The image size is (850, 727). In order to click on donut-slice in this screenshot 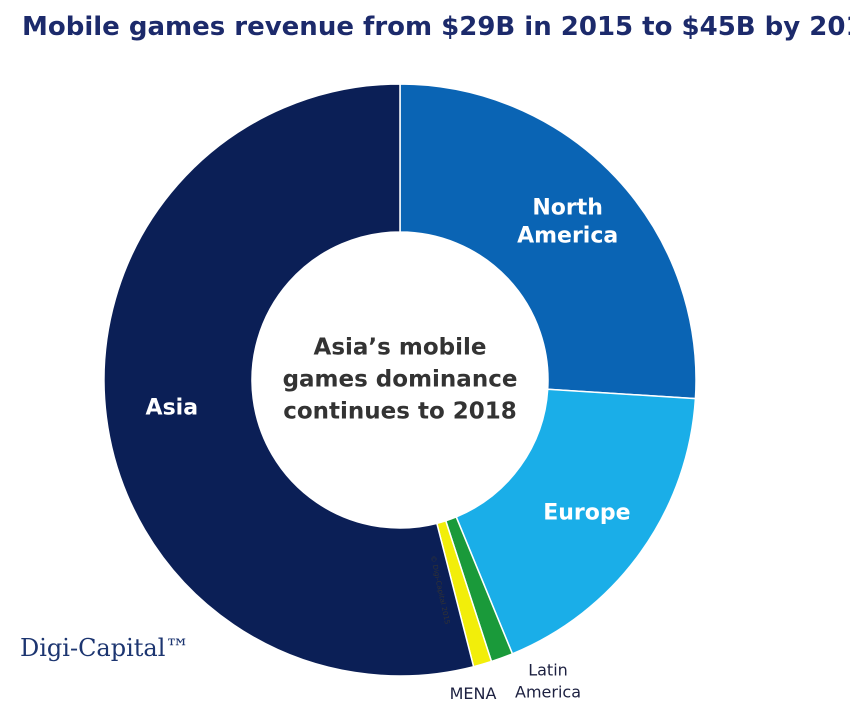, I will do `click(576, 521)`.